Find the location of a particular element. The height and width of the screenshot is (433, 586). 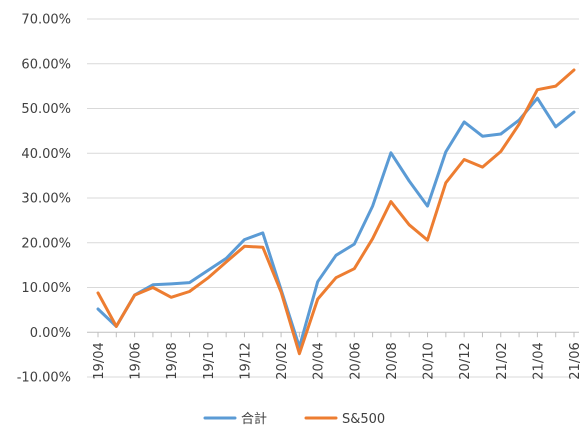

x-tick-label: 20/10 is located at coordinates (429, 360).